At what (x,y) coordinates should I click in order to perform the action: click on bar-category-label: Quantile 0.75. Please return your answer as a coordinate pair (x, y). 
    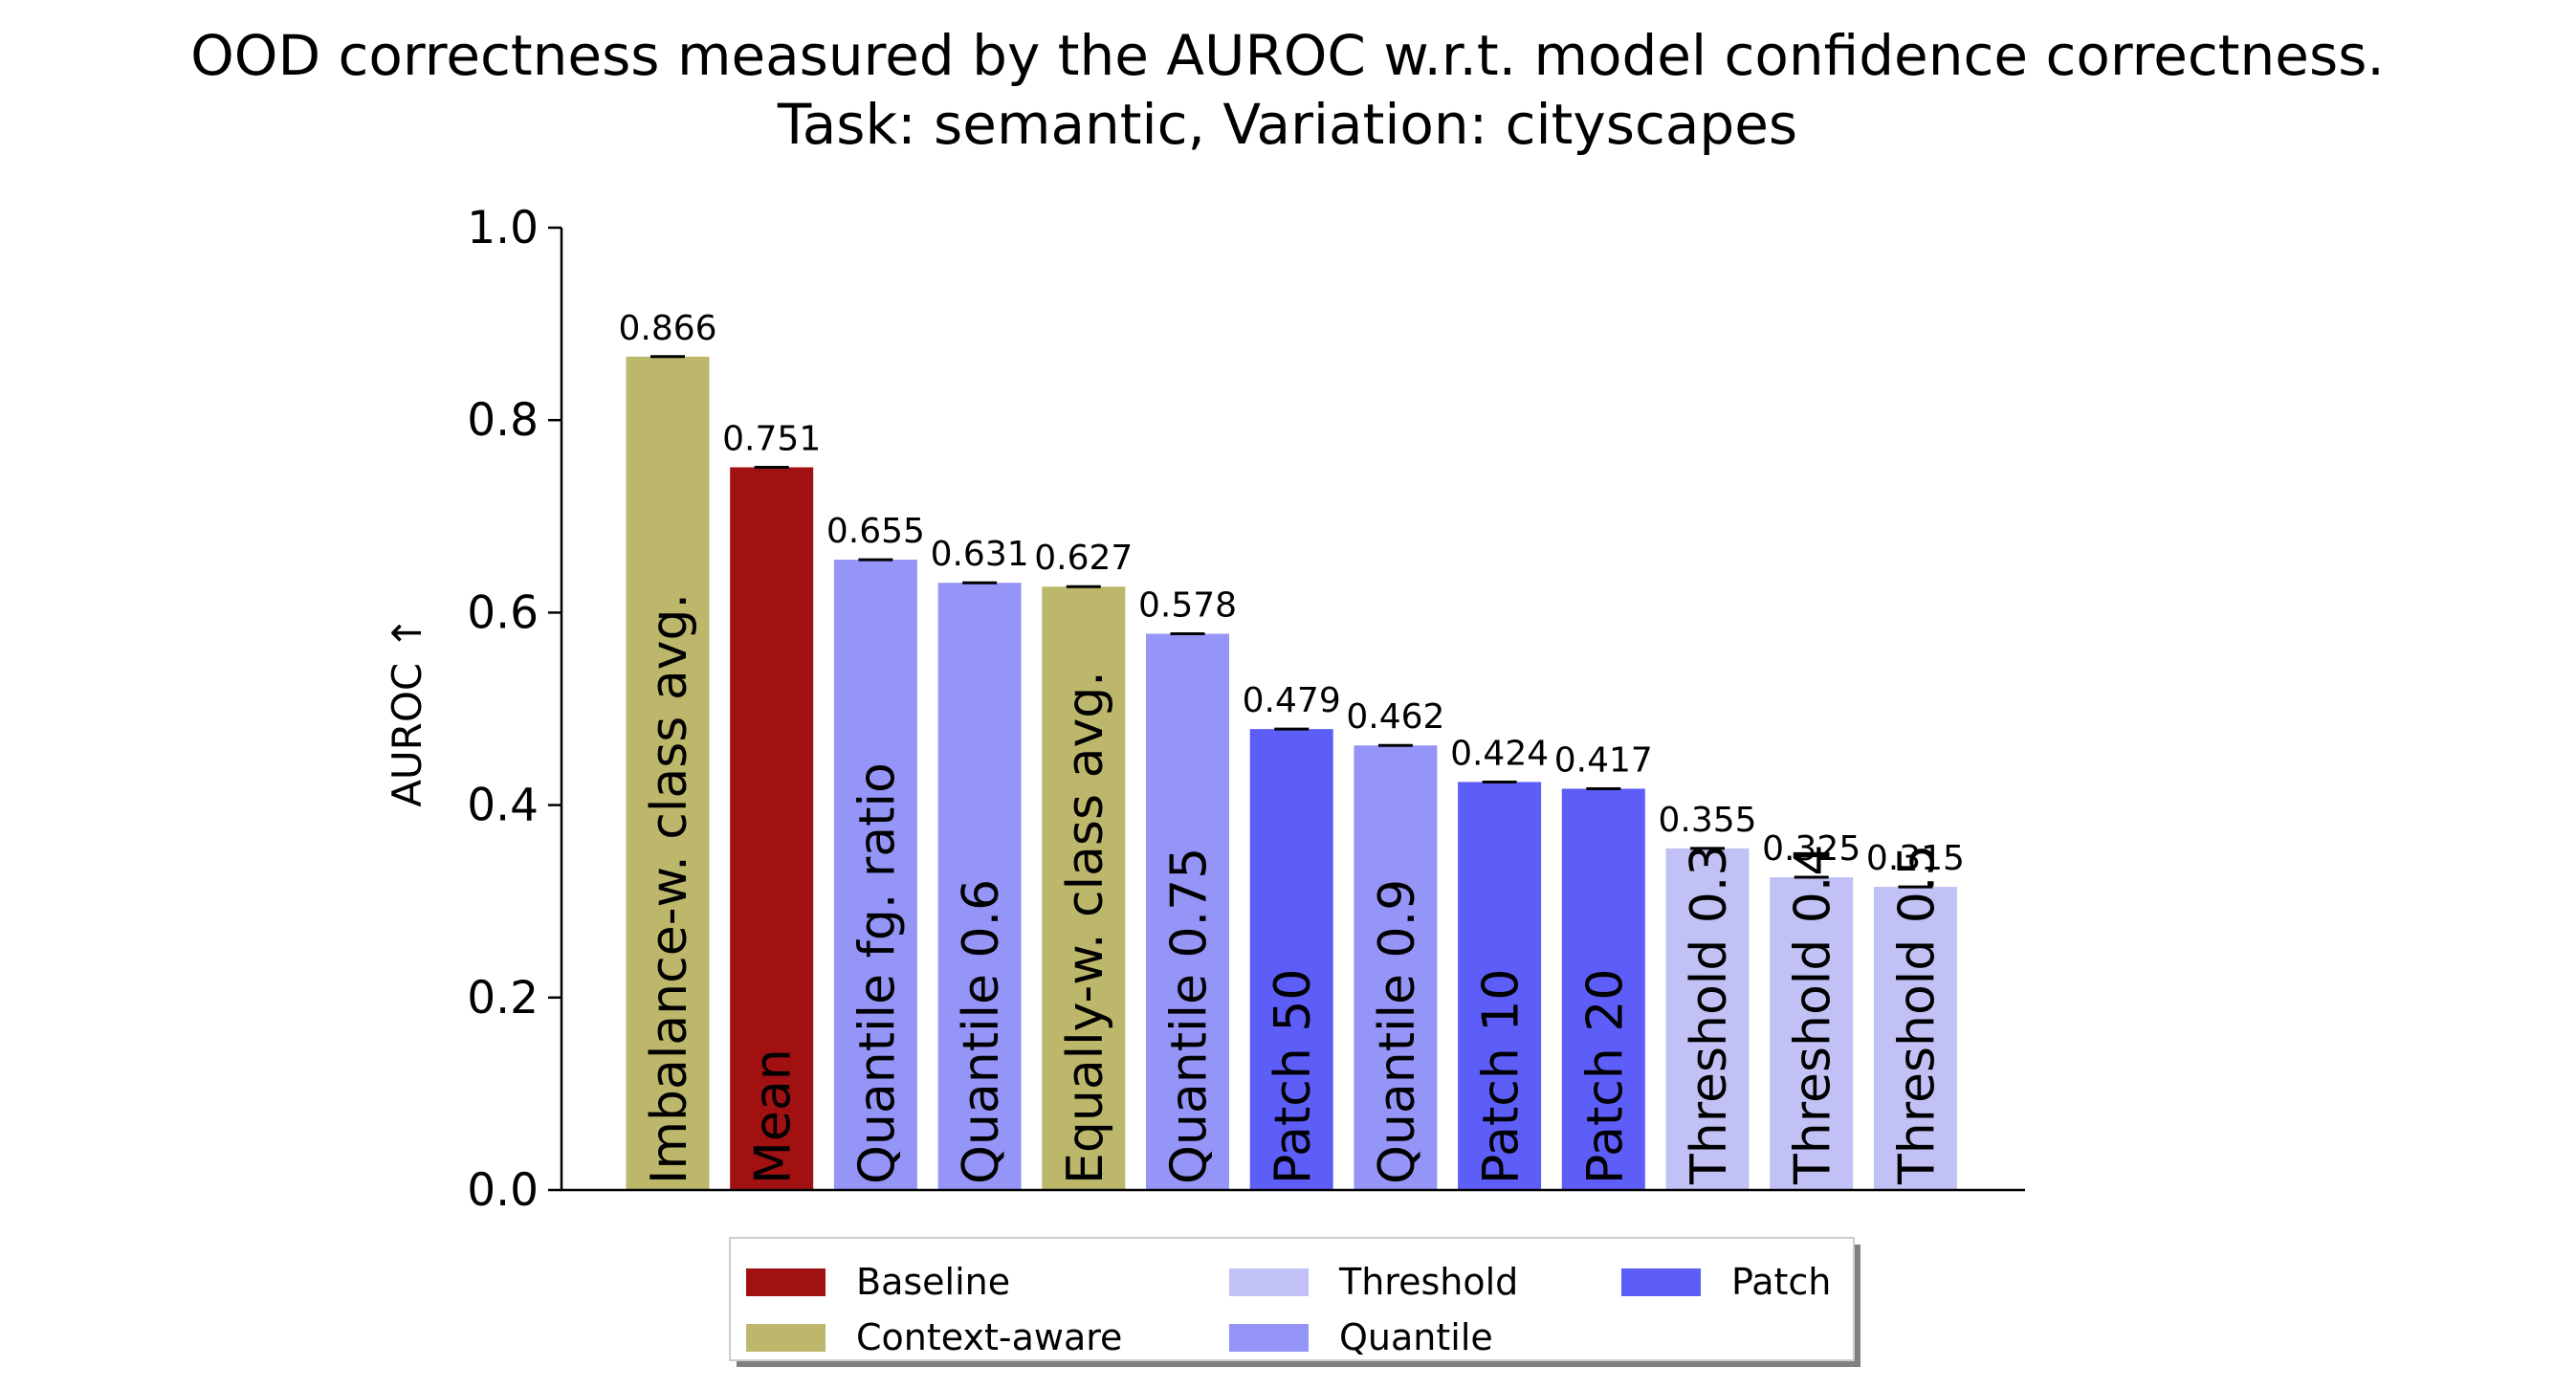
    Looking at the image, I should click on (1190, 1016).